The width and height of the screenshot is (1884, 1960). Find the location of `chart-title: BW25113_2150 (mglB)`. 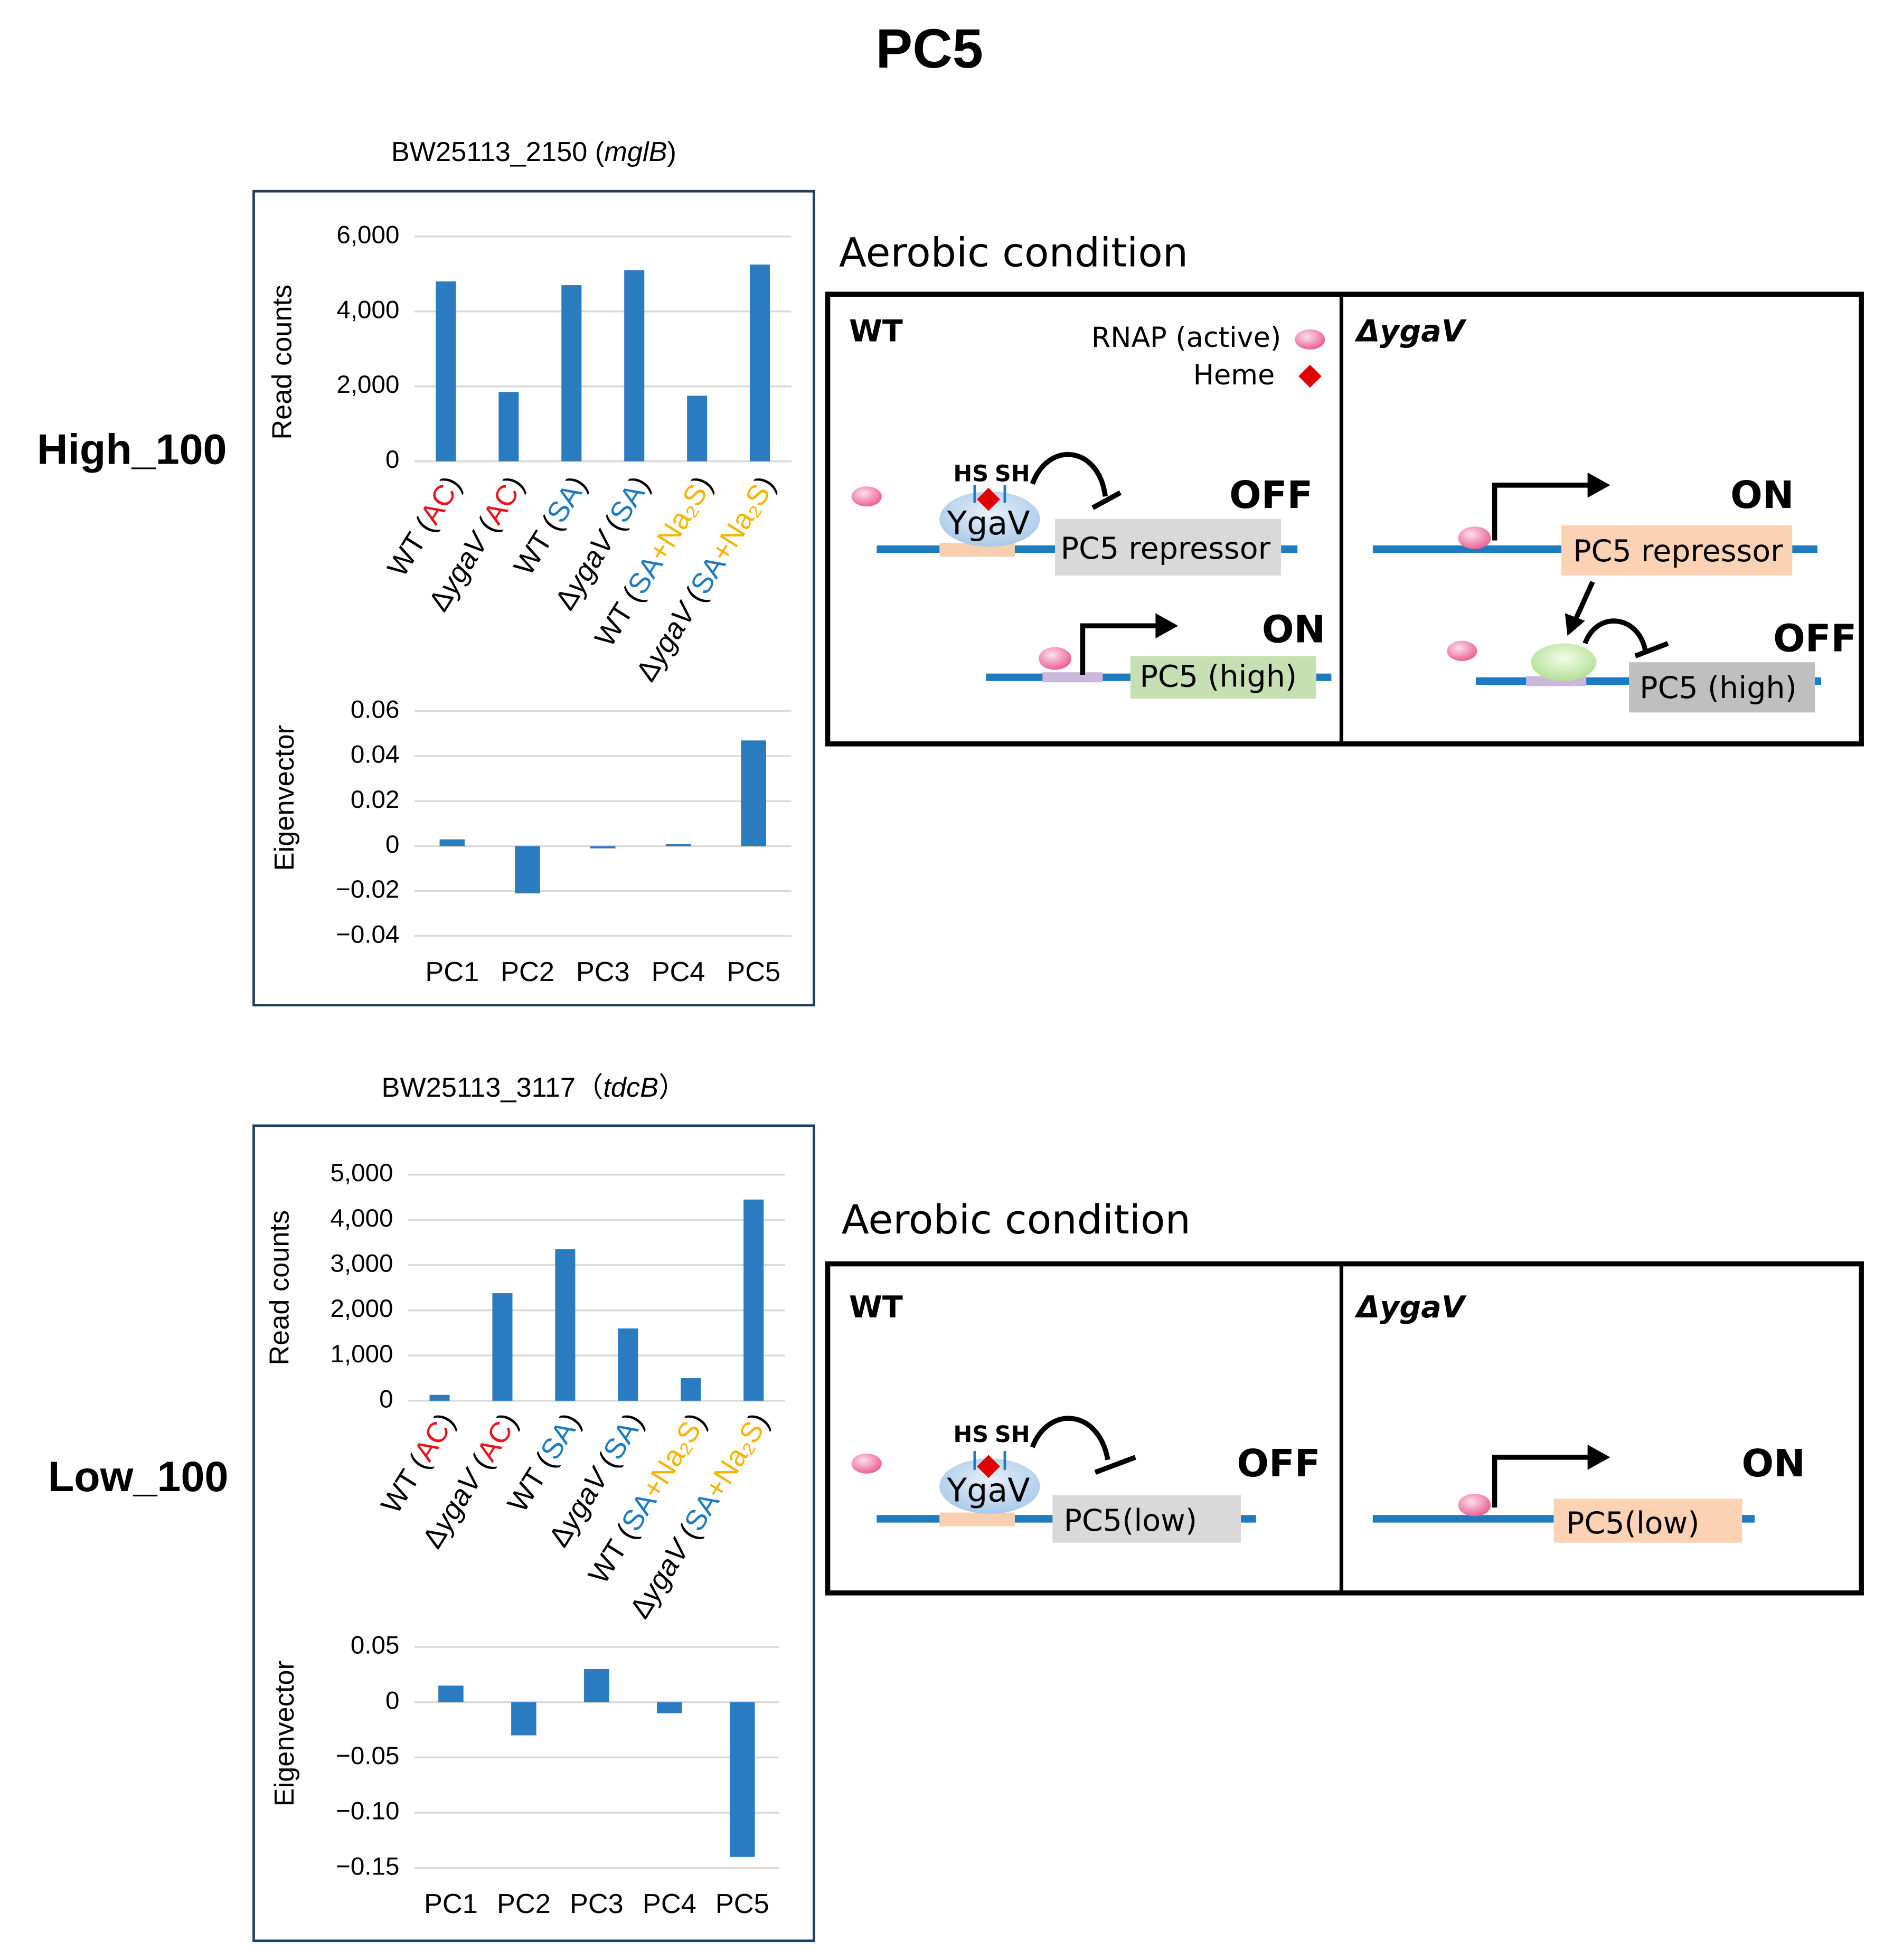

chart-title: BW25113_2150 (mglB) is located at coordinates (534, 152).